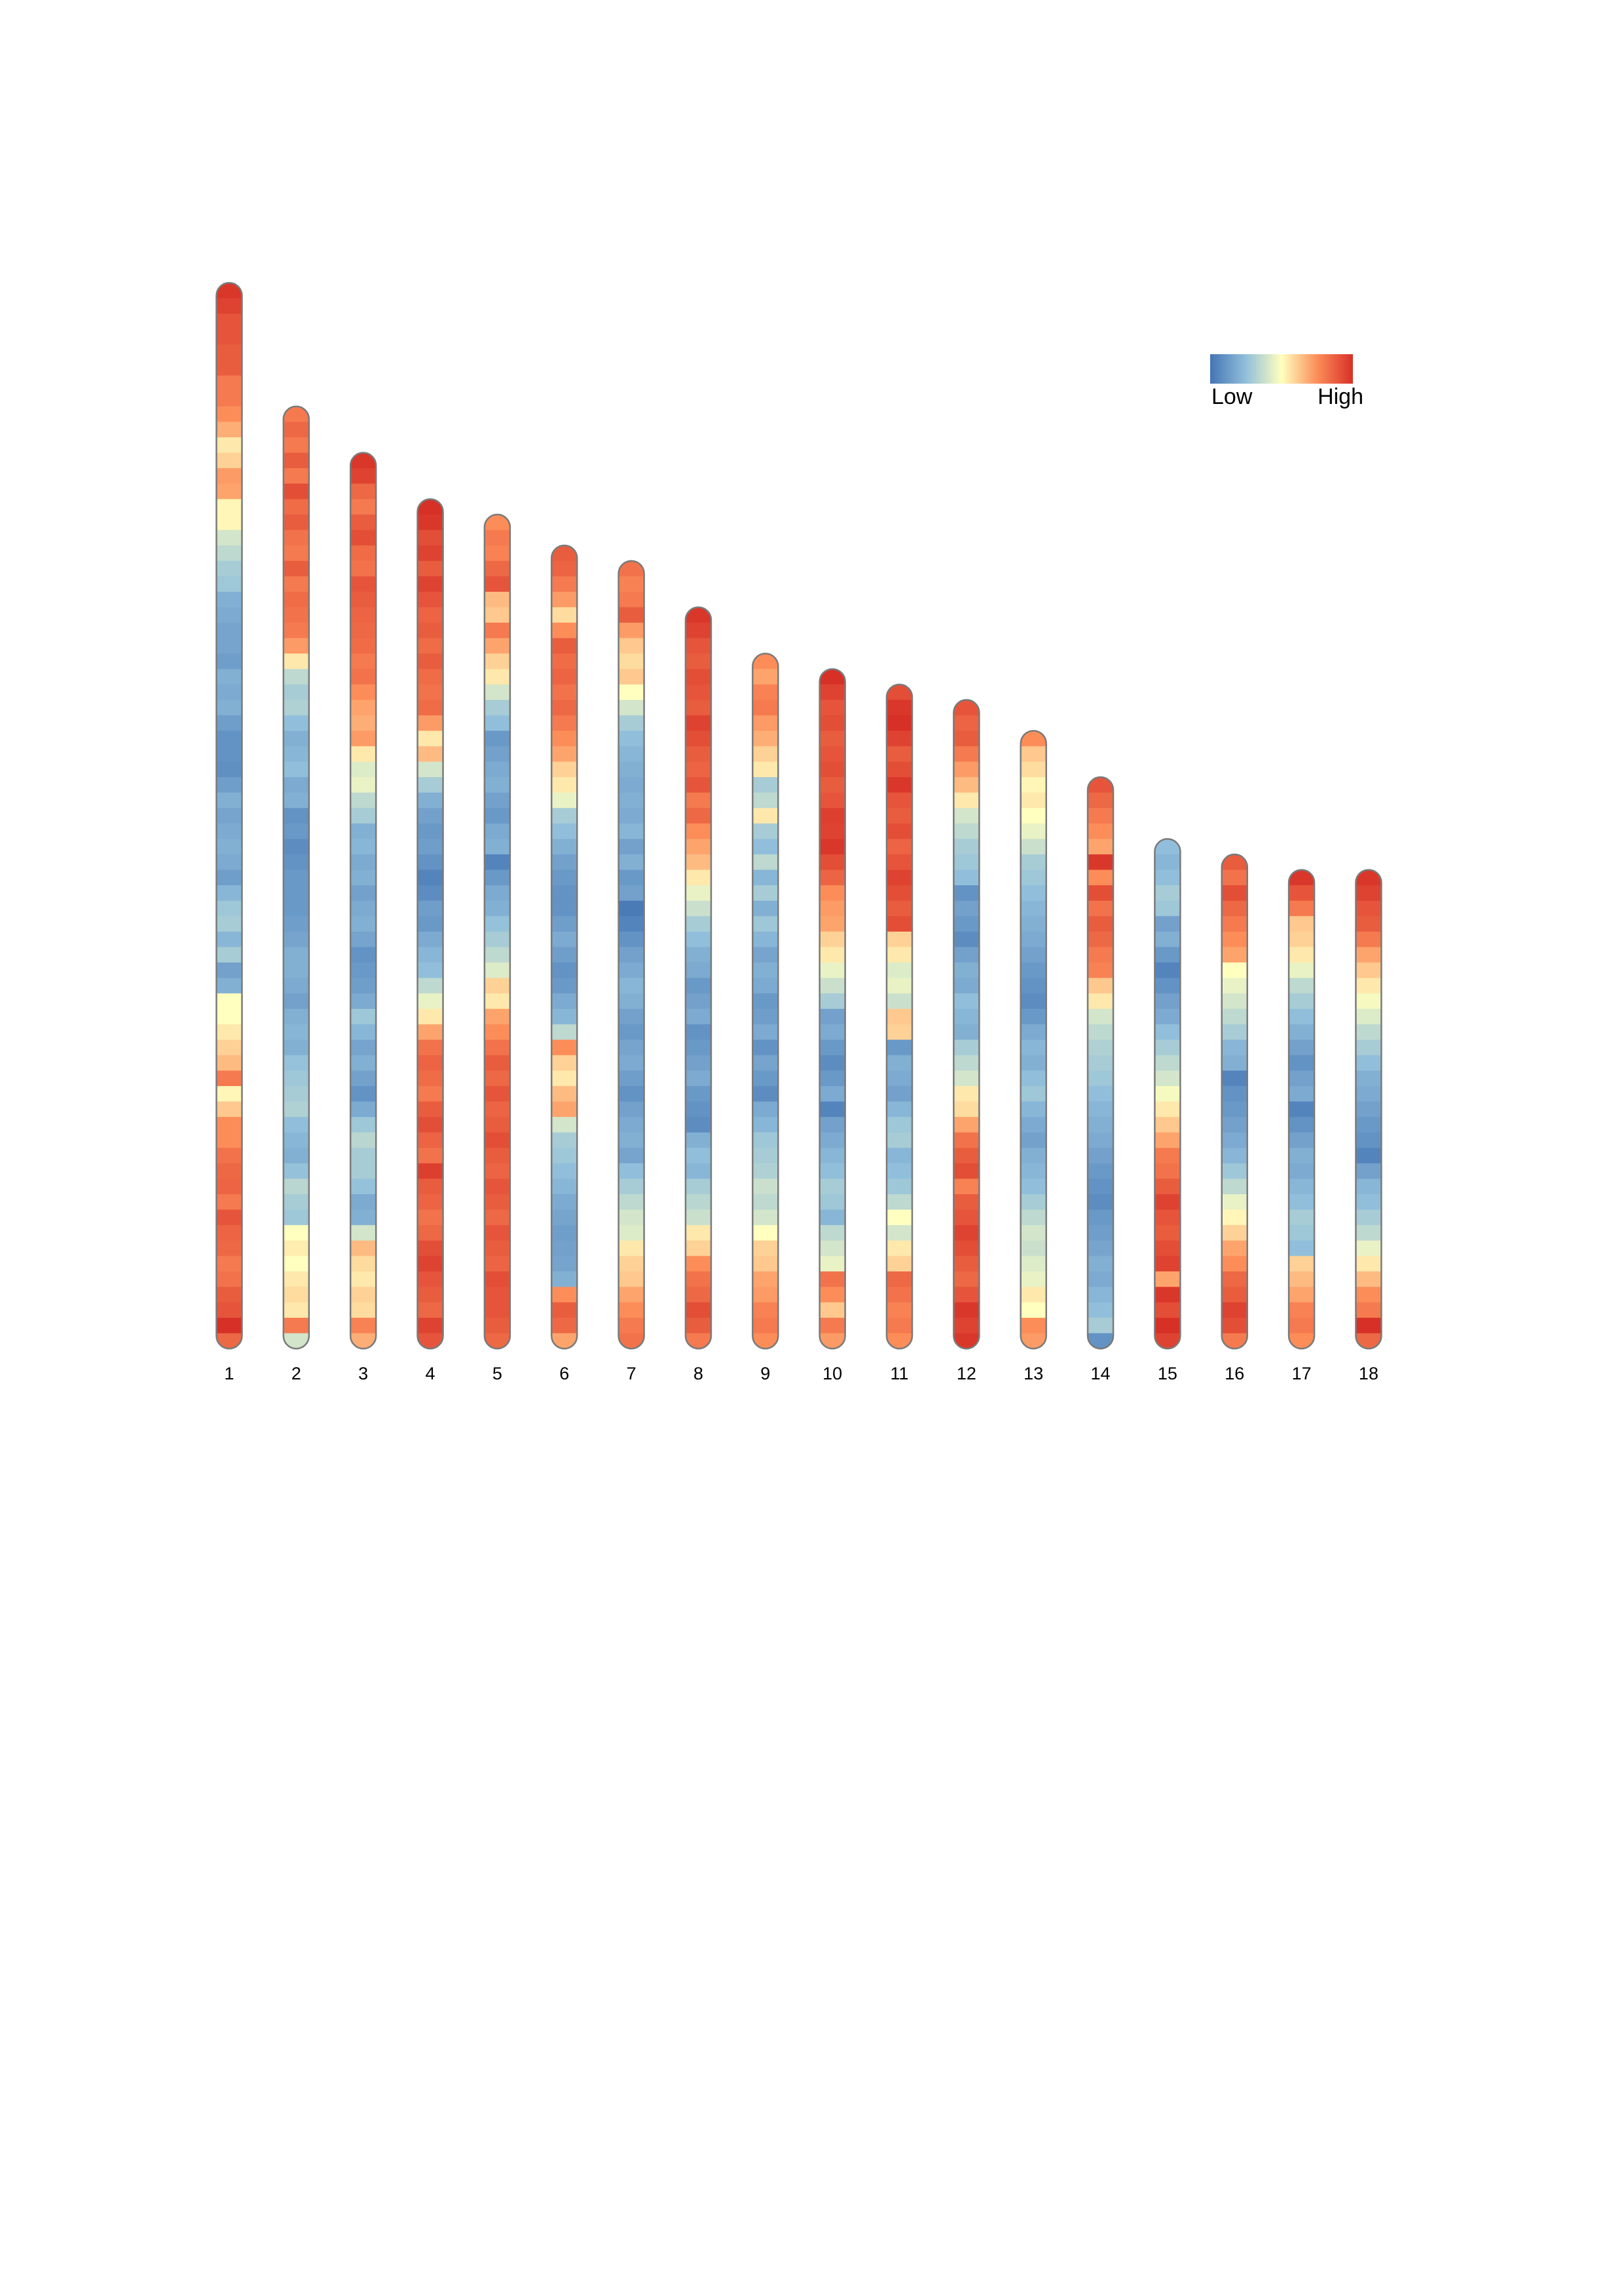 The width and height of the screenshot is (1624, 2296). What do you see at coordinates (966, 1024) in the screenshot?
I see `chromosome-12-bands` at bounding box center [966, 1024].